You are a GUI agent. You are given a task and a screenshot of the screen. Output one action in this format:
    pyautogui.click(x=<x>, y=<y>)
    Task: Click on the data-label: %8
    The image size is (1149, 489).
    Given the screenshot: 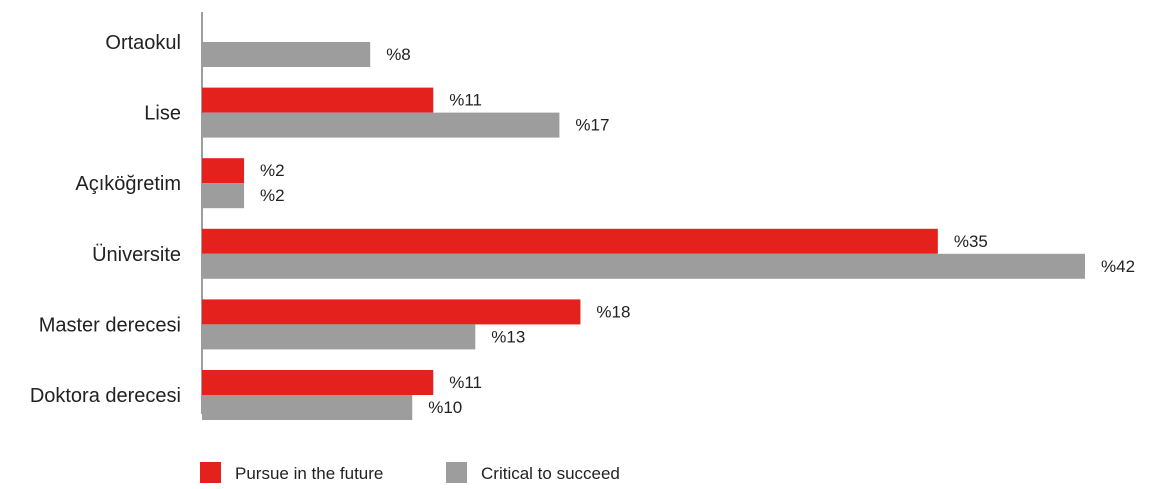 What is the action you would take?
    pyautogui.click(x=398, y=54)
    